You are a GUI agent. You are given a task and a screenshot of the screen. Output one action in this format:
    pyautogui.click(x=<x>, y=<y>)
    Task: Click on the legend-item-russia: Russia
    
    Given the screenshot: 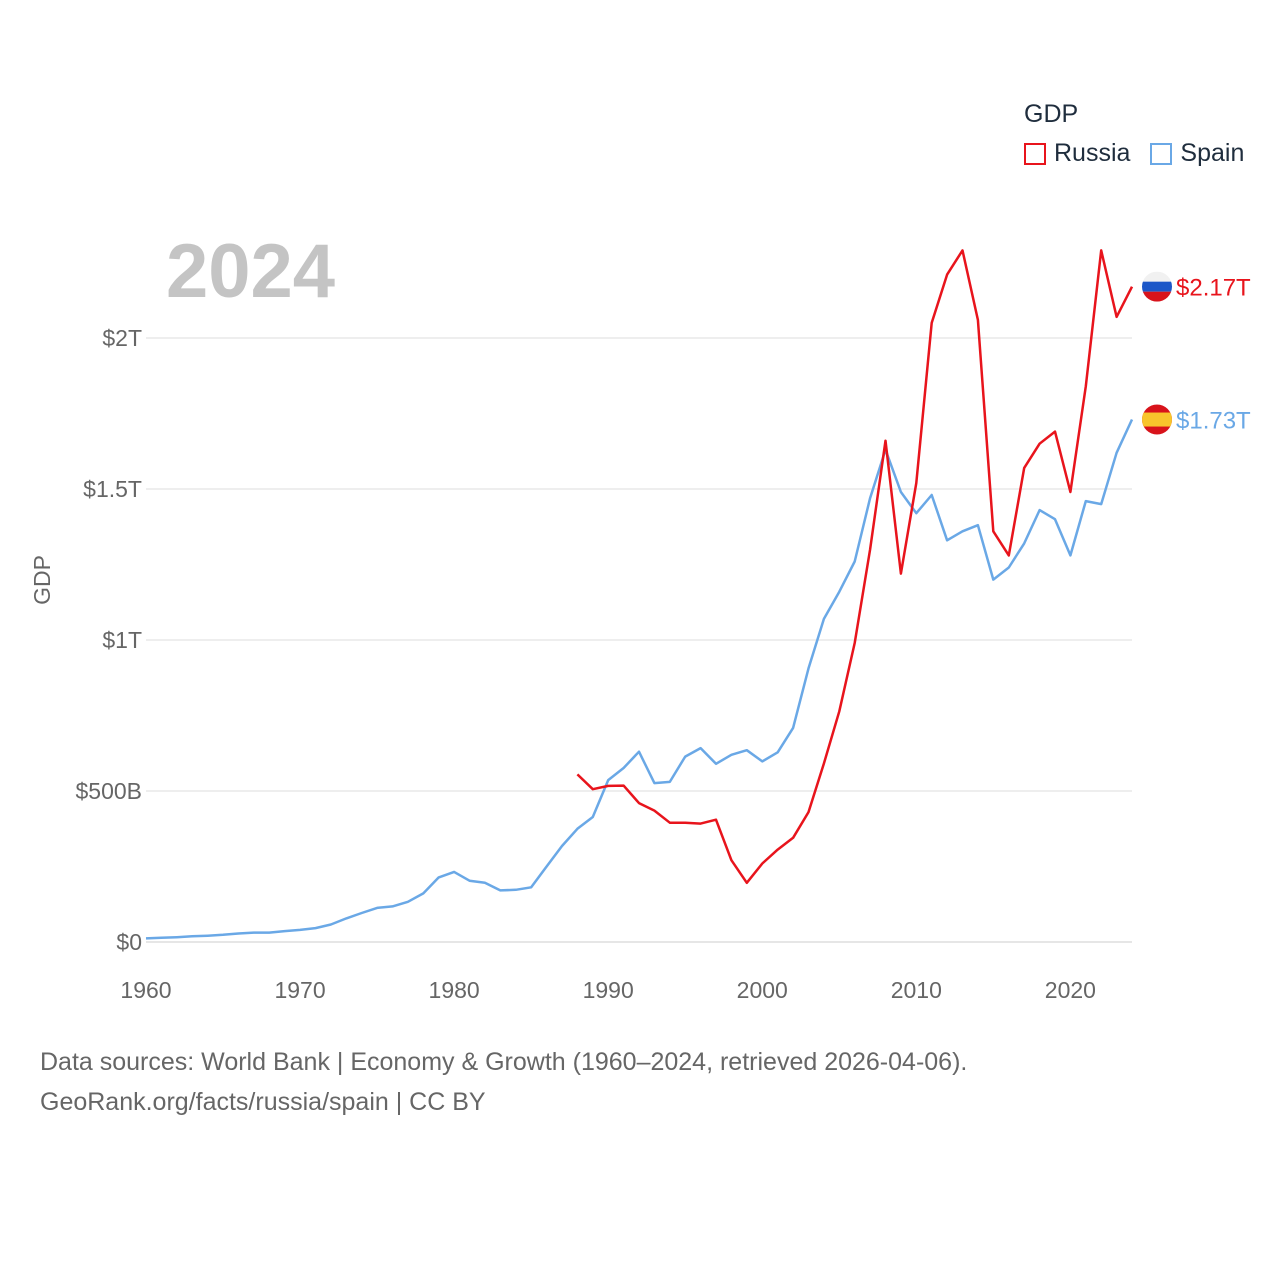 What is the action you would take?
    pyautogui.click(x=1077, y=153)
    